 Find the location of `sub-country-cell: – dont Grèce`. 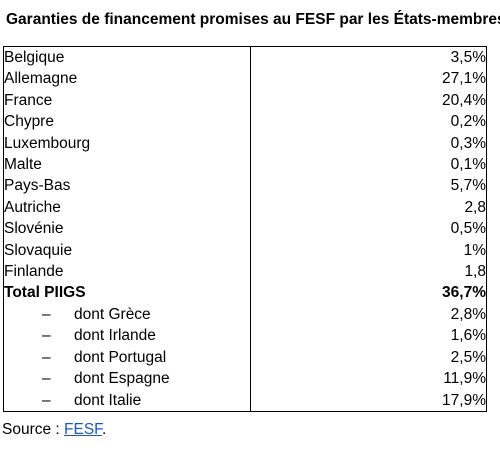

sub-country-cell: – dont Grèce is located at coordinates (127, 314).